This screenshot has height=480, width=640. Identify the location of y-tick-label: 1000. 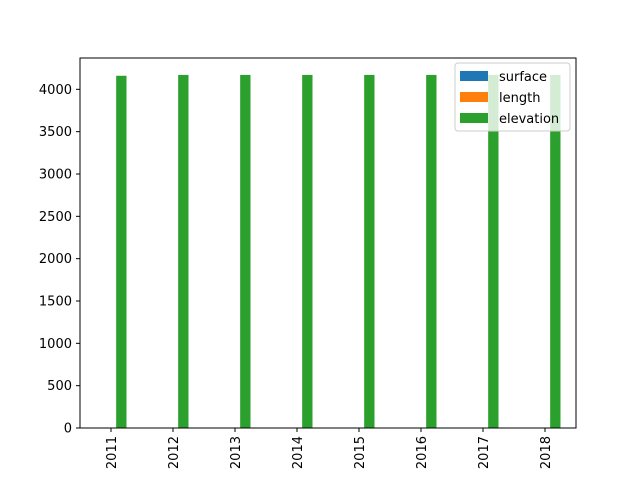
(55, 344).